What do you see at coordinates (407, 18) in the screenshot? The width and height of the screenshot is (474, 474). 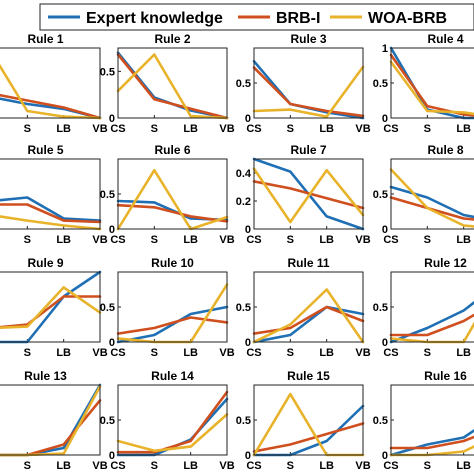 I see `legend-label-woa-brb: WOA-BRB` at bounding box center [407, 18].